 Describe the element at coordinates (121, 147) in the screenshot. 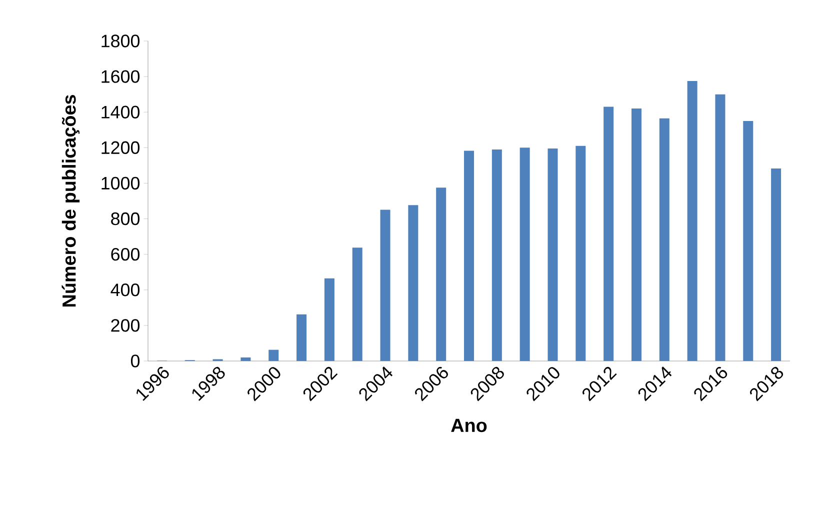

I see `y-tick-label: 1200` at that location.